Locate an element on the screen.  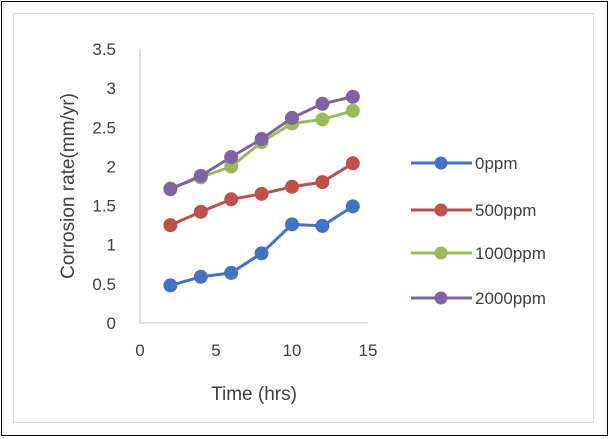
legend-label: 1000ppm is located at coordinates (510, 253).